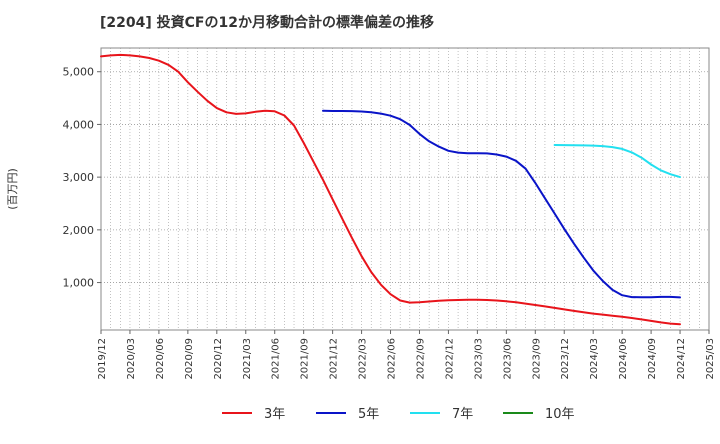 Image resolution: width=720 pixels, height=444 pixels. Describe the element at coordinates (160, 359) in the screenshot. I see `x-tick-label: 2020/06` at that location.